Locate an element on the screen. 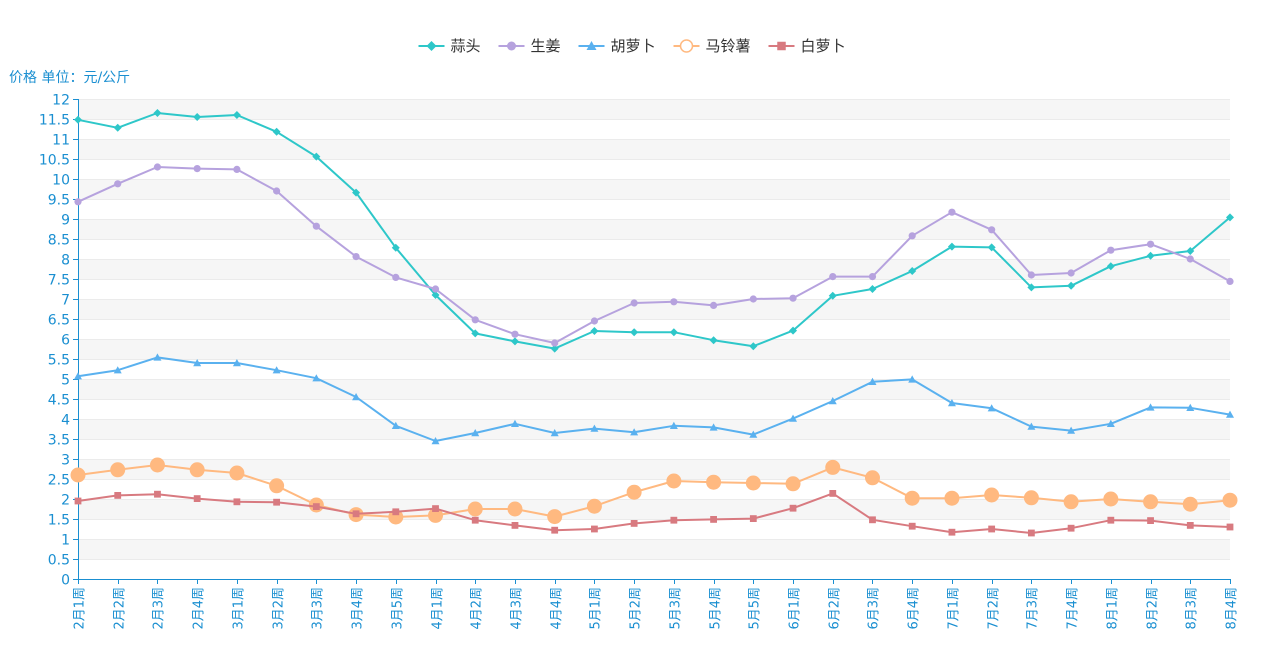 Image resolution: width=1282 pixels, height=658 pixels. legend: 蒜头 生姜 胡萝卜 马铃薯 白萝卜 is located at coordinates (632, 46).